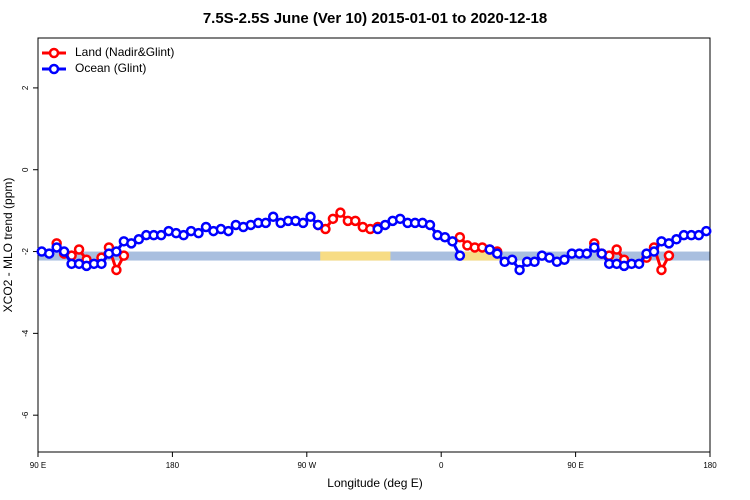  Describe the element at coordinates (110, 68) in the screenshot. I see `legend-label: Ocean (Glint)` at that location.